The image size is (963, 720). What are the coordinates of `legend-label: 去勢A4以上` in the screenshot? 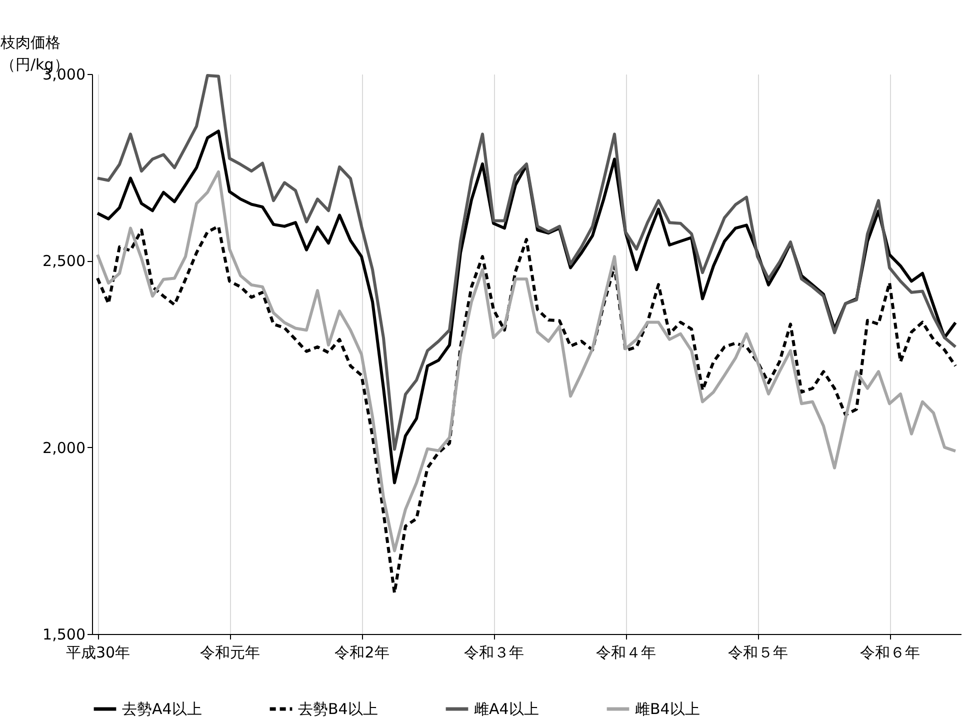 It's located at (162, 709).